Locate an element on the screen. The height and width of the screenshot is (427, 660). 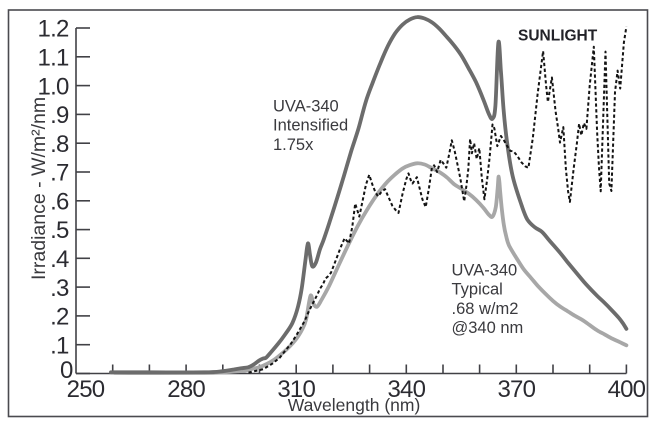
svg-text: .68 w/m2 is located at coordinates (485, 309).